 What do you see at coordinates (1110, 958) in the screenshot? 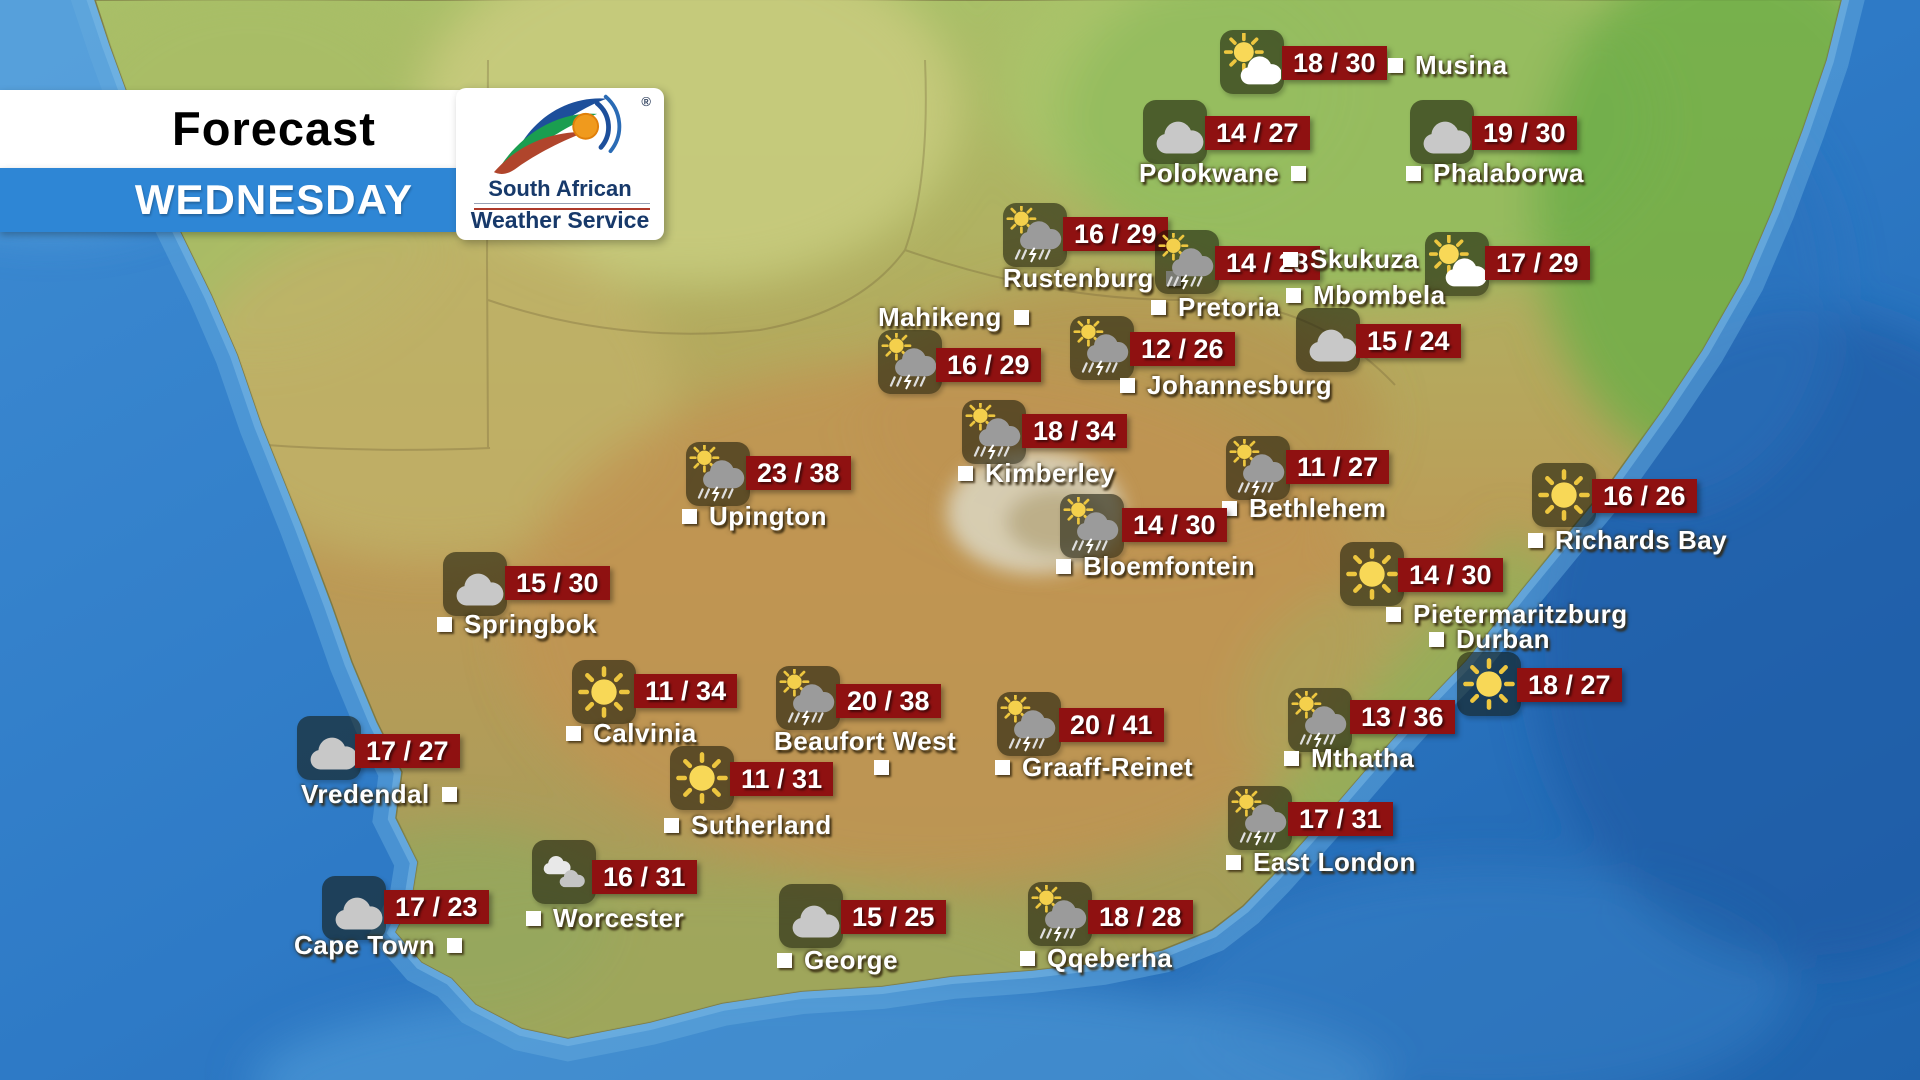
I see `city-name: Qqeberha` at bounding box center [1110, 958].